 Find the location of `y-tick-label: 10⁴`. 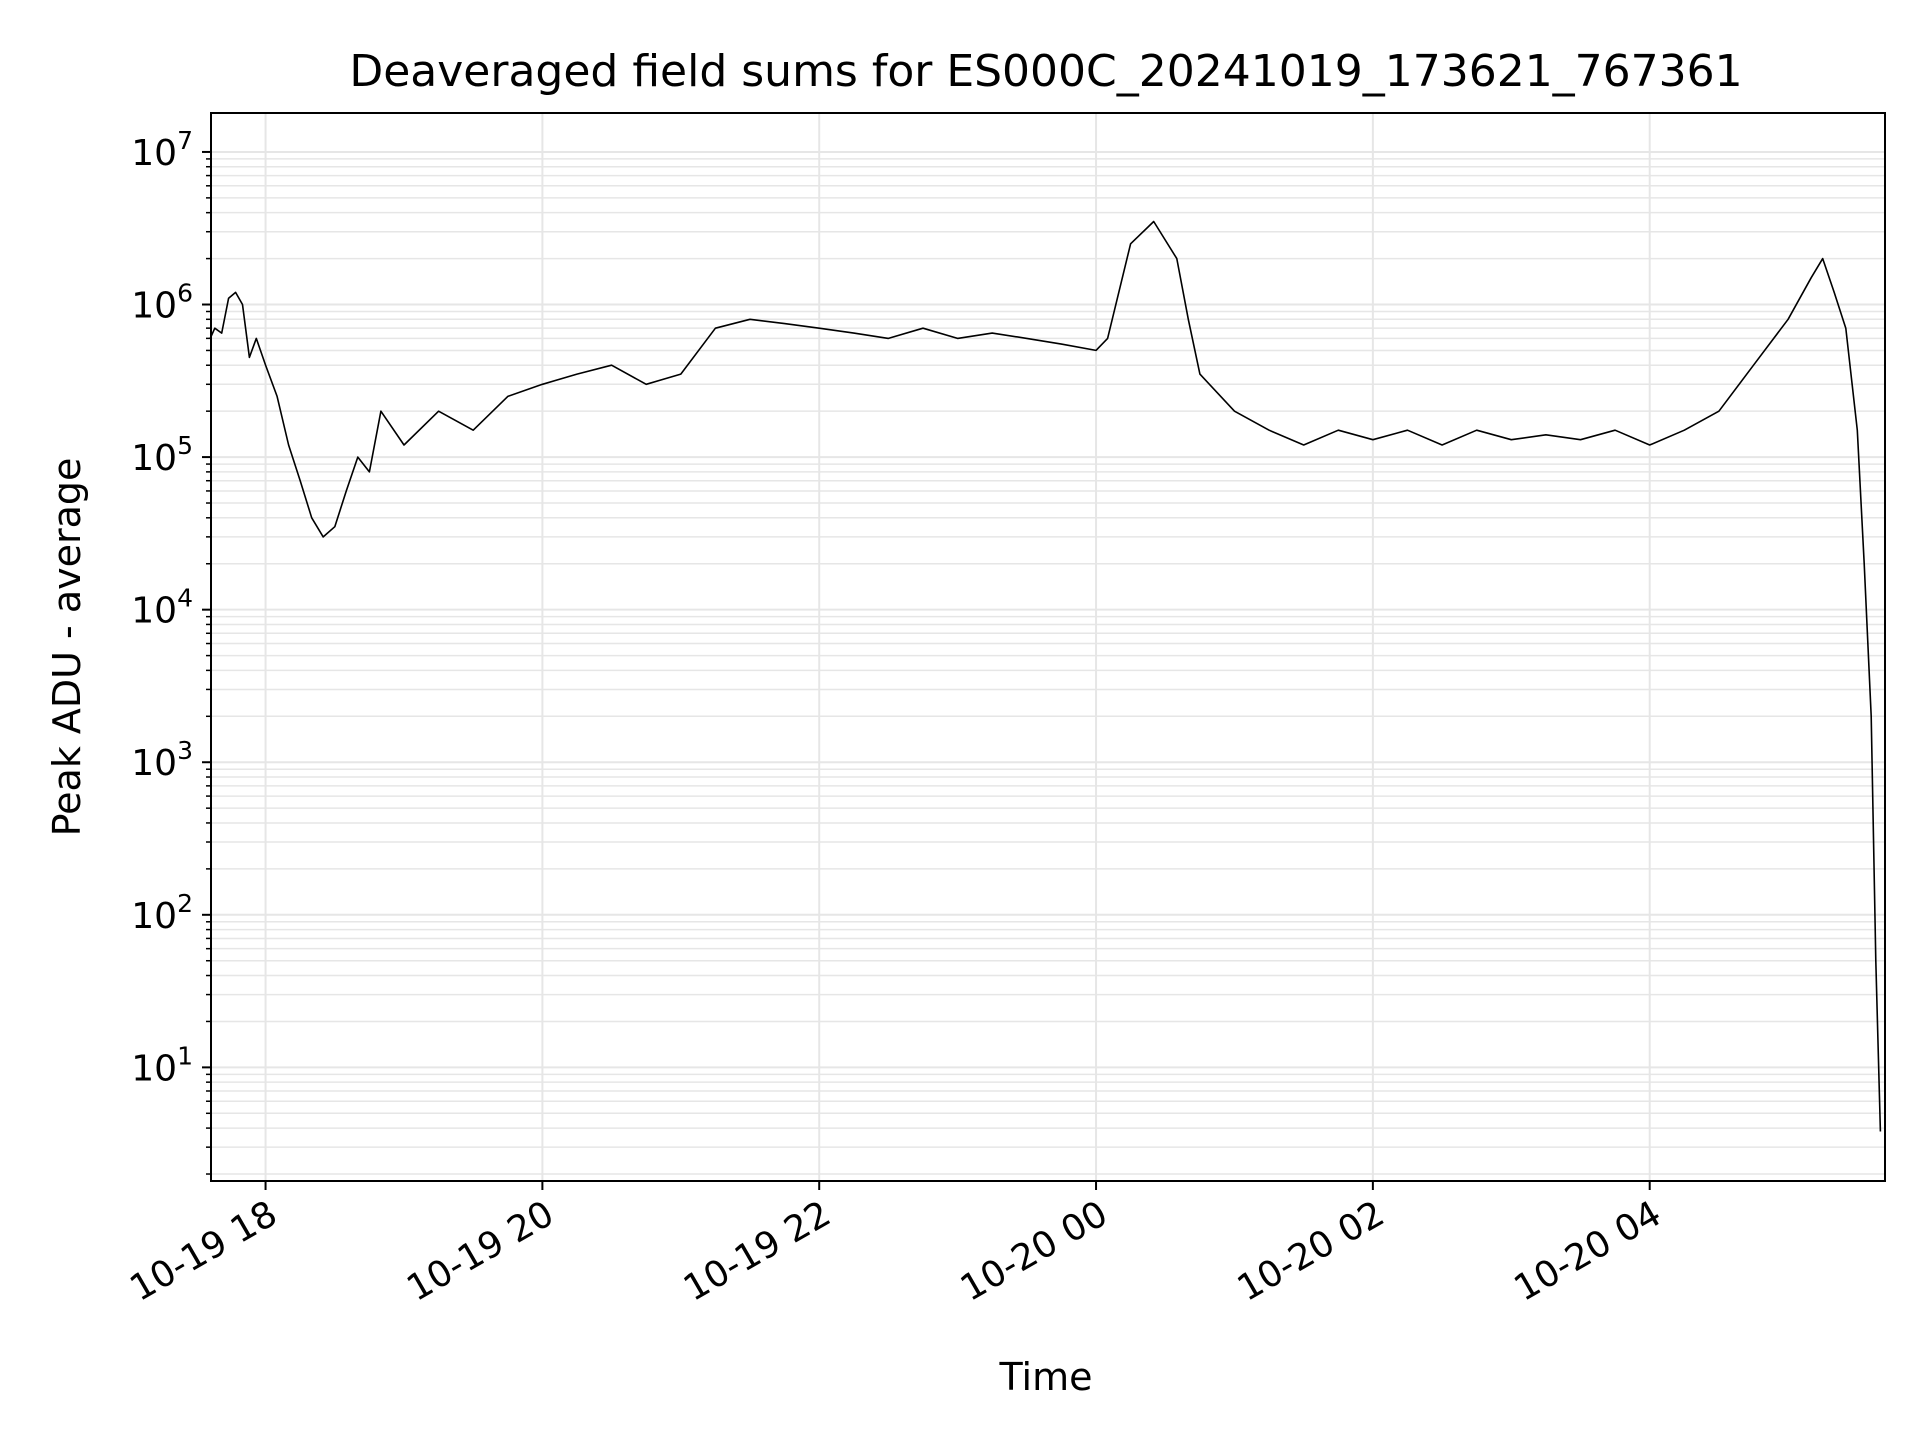

y-tick-label: 10⁴ is located at coordinates (162, 608).